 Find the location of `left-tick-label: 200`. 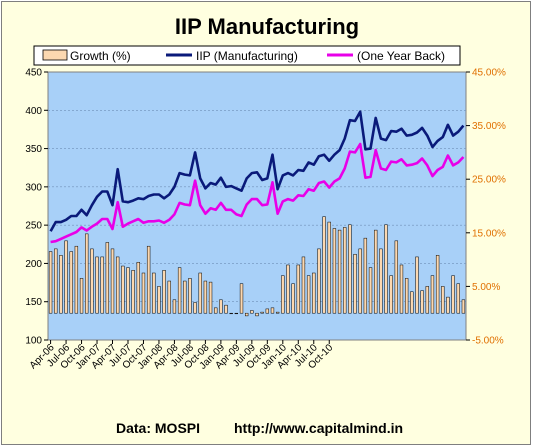

left-tick-label: 200 is located at coordinates (33, 264).